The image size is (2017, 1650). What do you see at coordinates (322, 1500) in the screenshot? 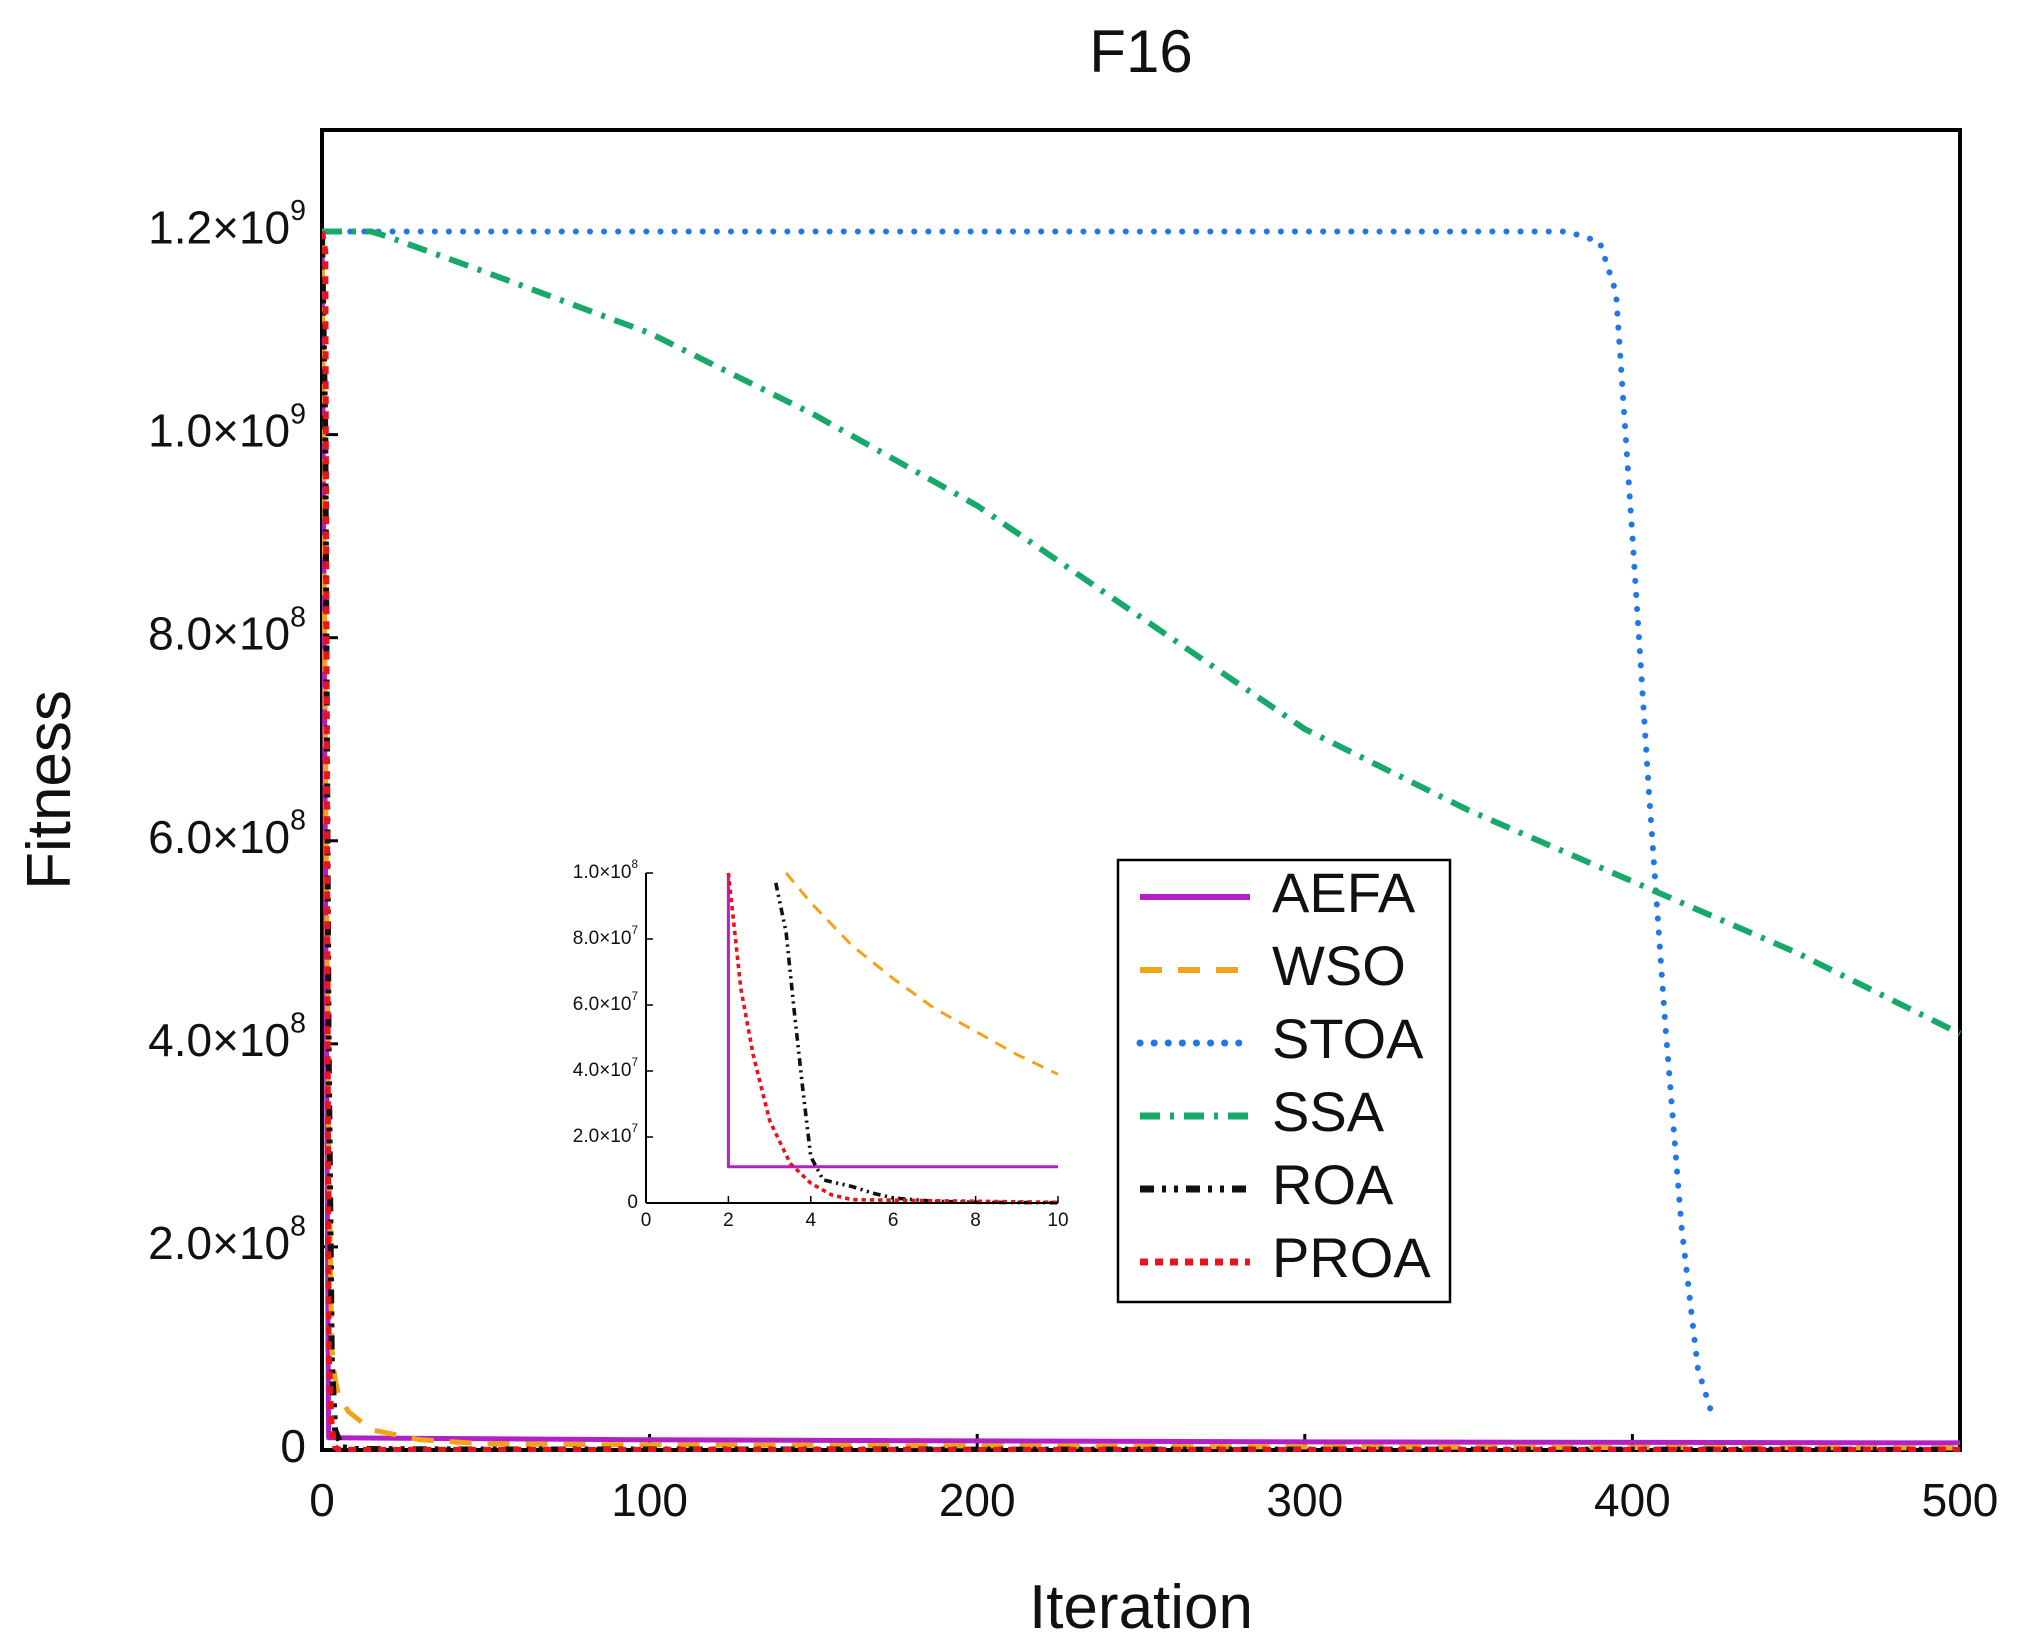
I see `main-xtick-label: 0` at bounding box center [322, 1500].